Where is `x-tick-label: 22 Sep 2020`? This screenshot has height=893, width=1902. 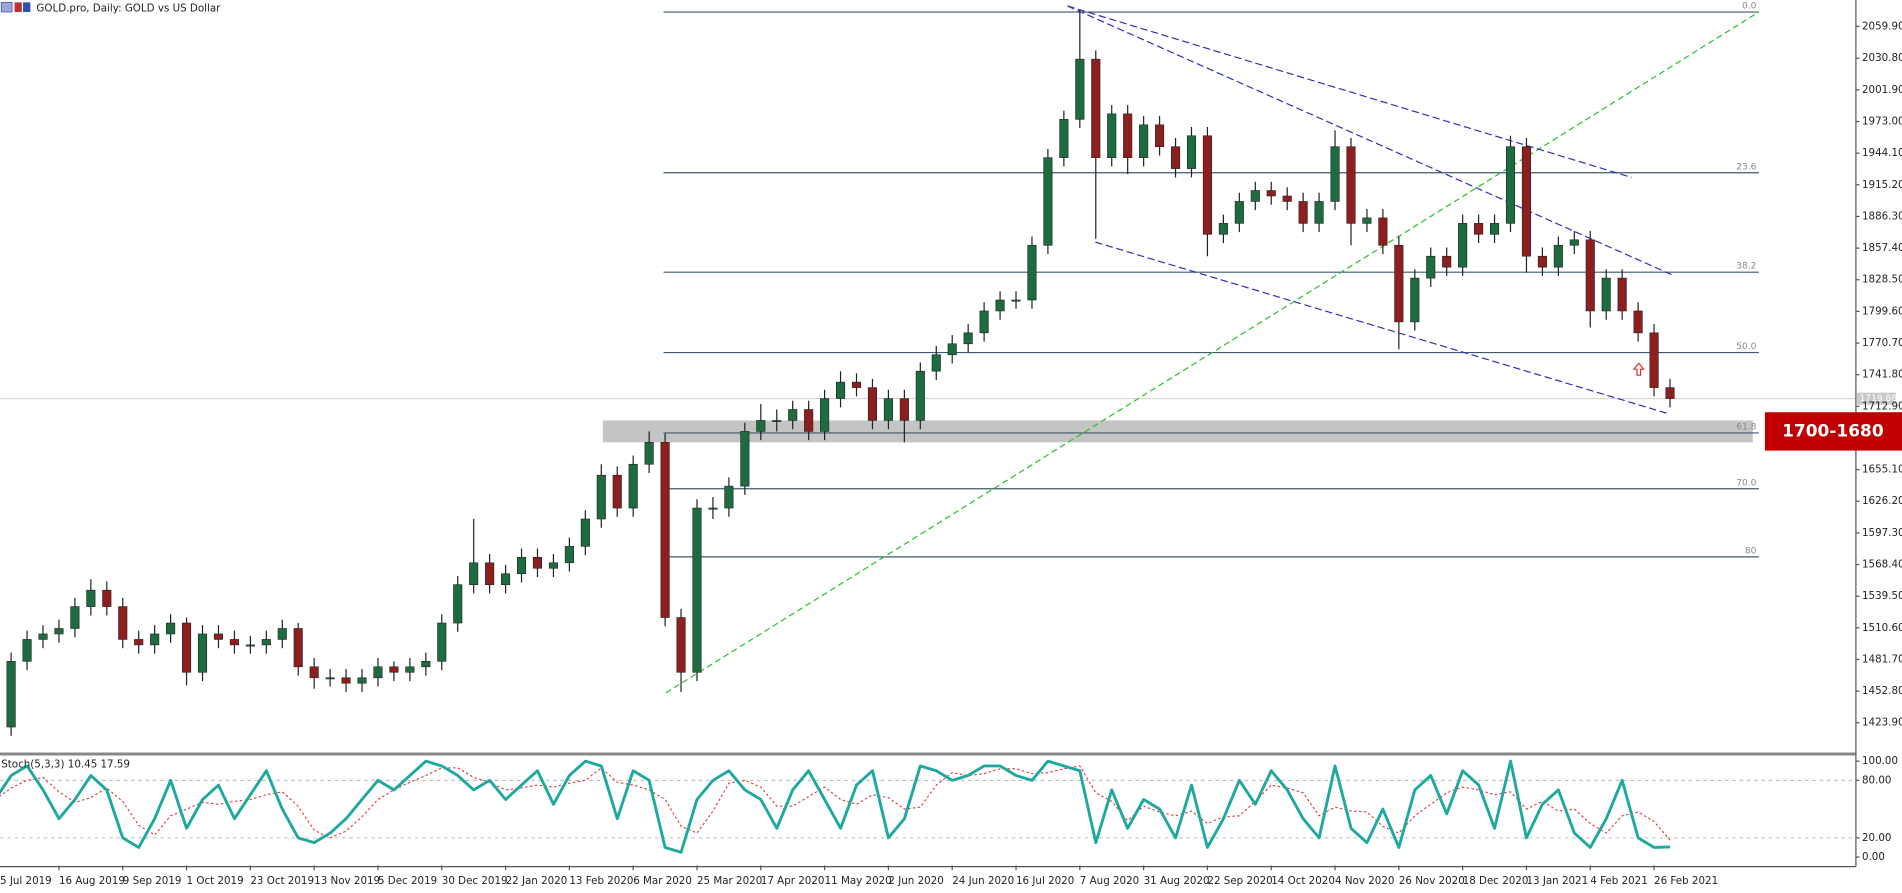
x-tick-label: 22 Sep 2020 is located at coordinates (1239, 881).